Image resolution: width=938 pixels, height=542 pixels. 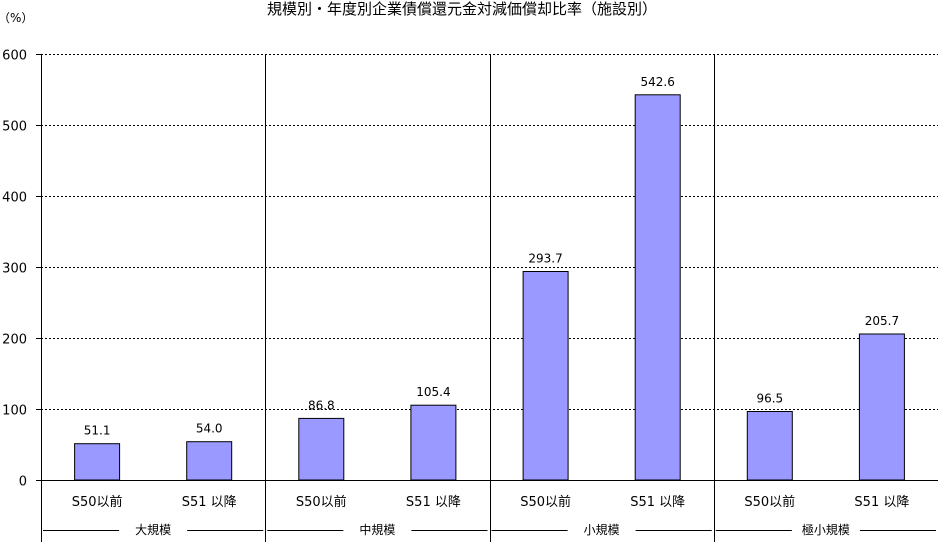 I want to click on data-label: 96.5, so click(x=769, y=399).